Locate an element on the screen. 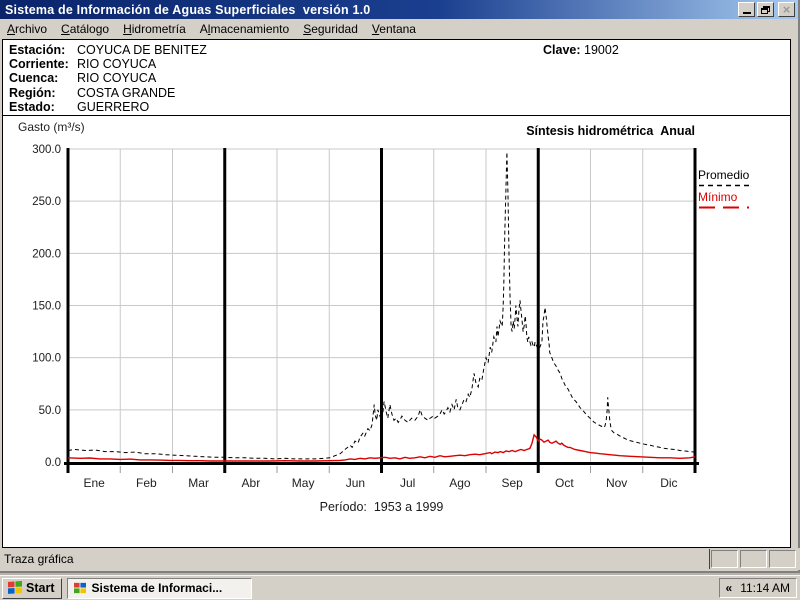  legend-line-minimo-icon is located at coordinates (724, 207).